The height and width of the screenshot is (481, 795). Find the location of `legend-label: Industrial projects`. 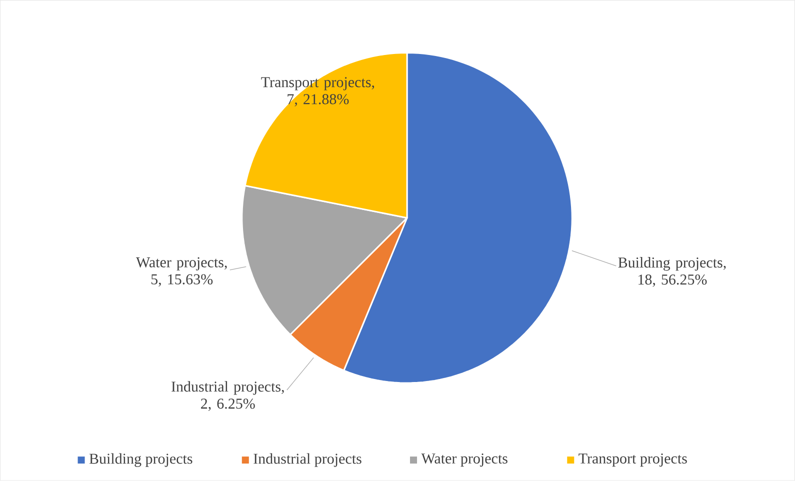

legend-label: Industrial projects is located at coordinates (308, 460).